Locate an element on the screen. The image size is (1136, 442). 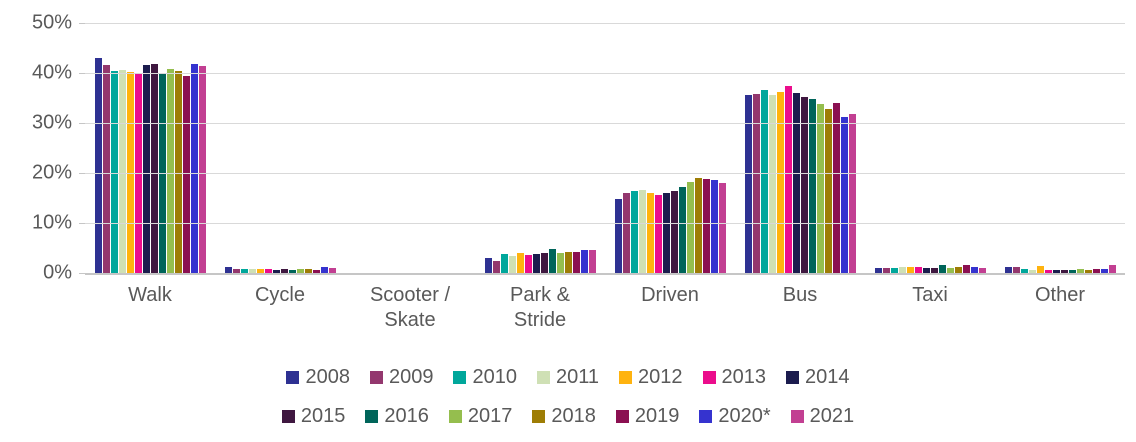
legend-item-2008: 2008 is located at coordinates (318, 377).